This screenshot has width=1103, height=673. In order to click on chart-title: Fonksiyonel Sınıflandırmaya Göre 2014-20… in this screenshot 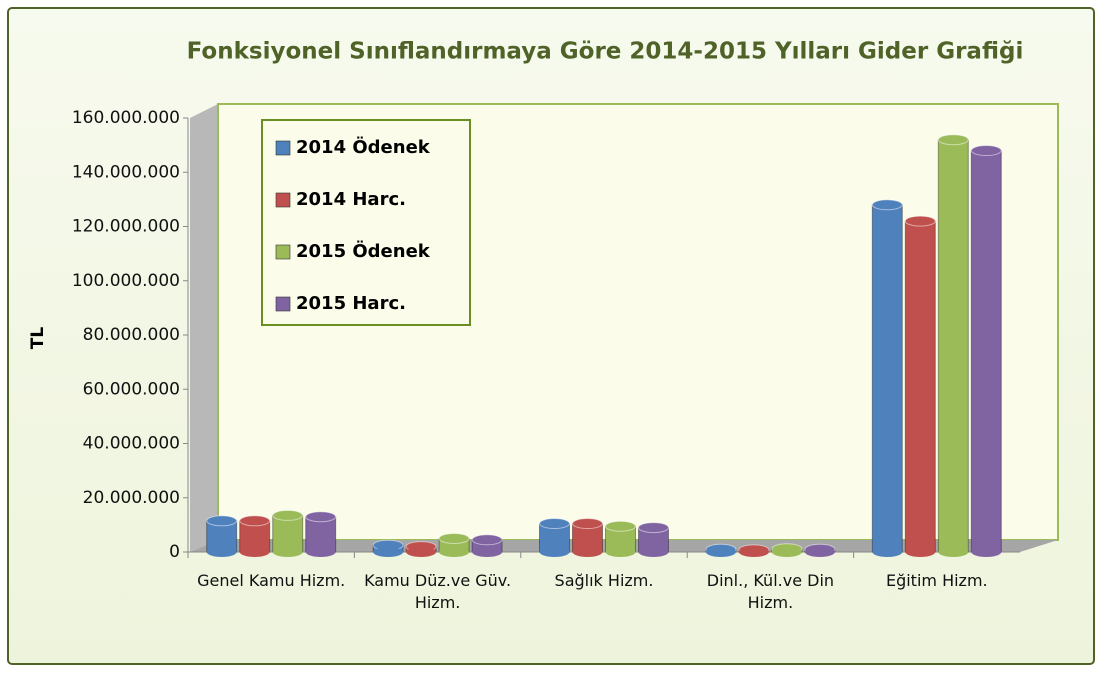, I will do `click(605, 52)`.